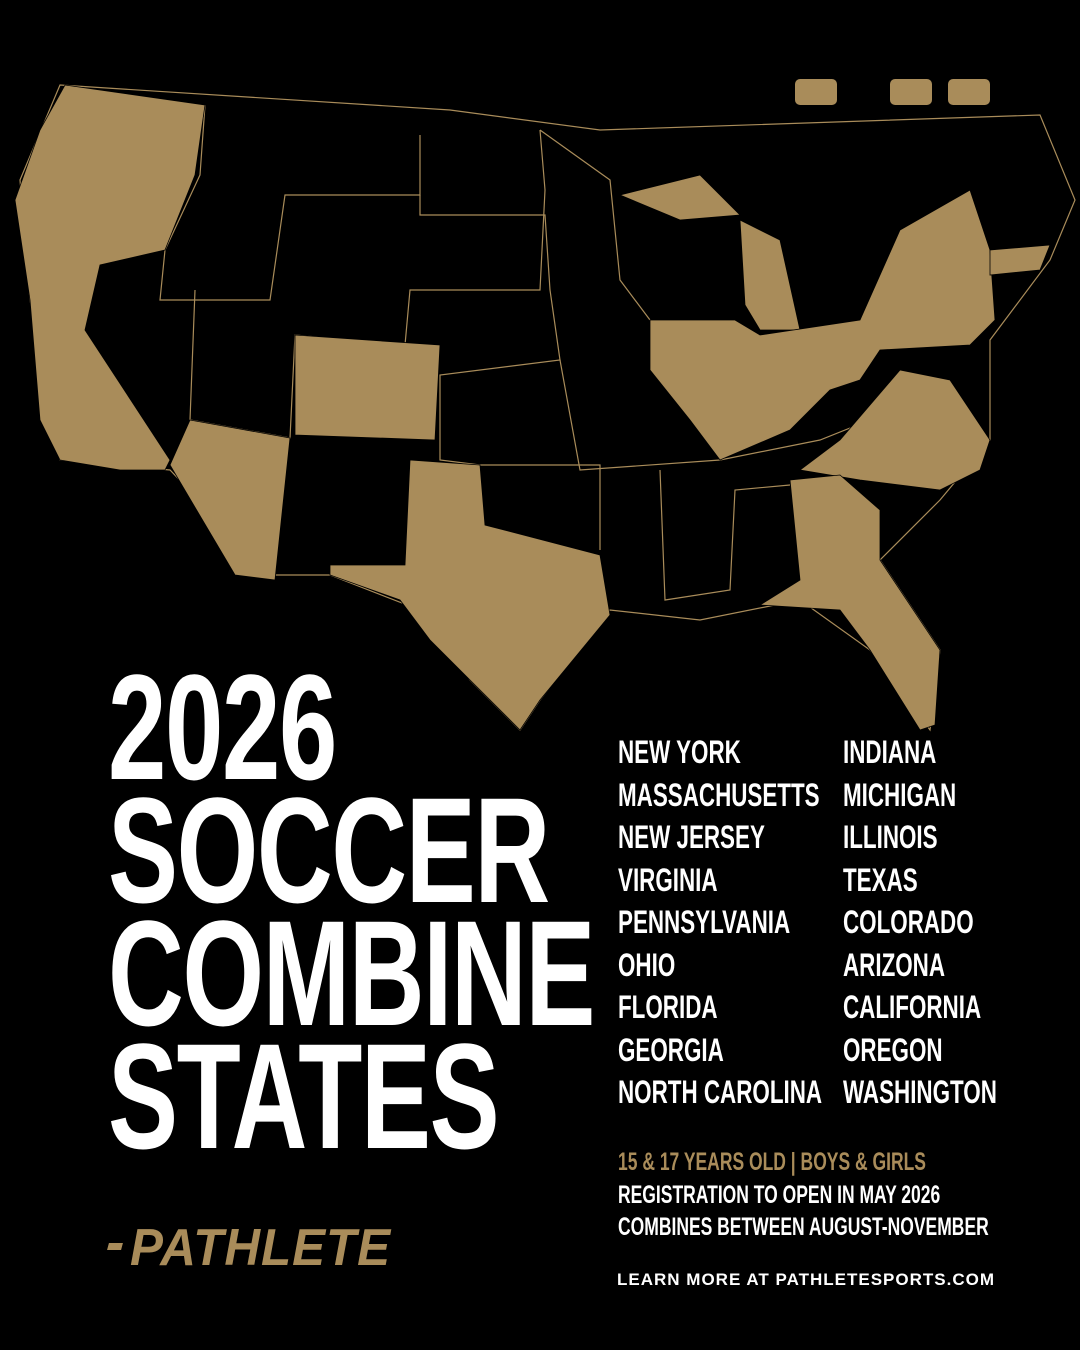 Image resolution: width=1080 pixels, height=1350 pixels. Describe the element at coordinates (779, 1195) in the screenshot. I see `registration: REGISTRATION TO OPEN IN MAY 2026` at that location.